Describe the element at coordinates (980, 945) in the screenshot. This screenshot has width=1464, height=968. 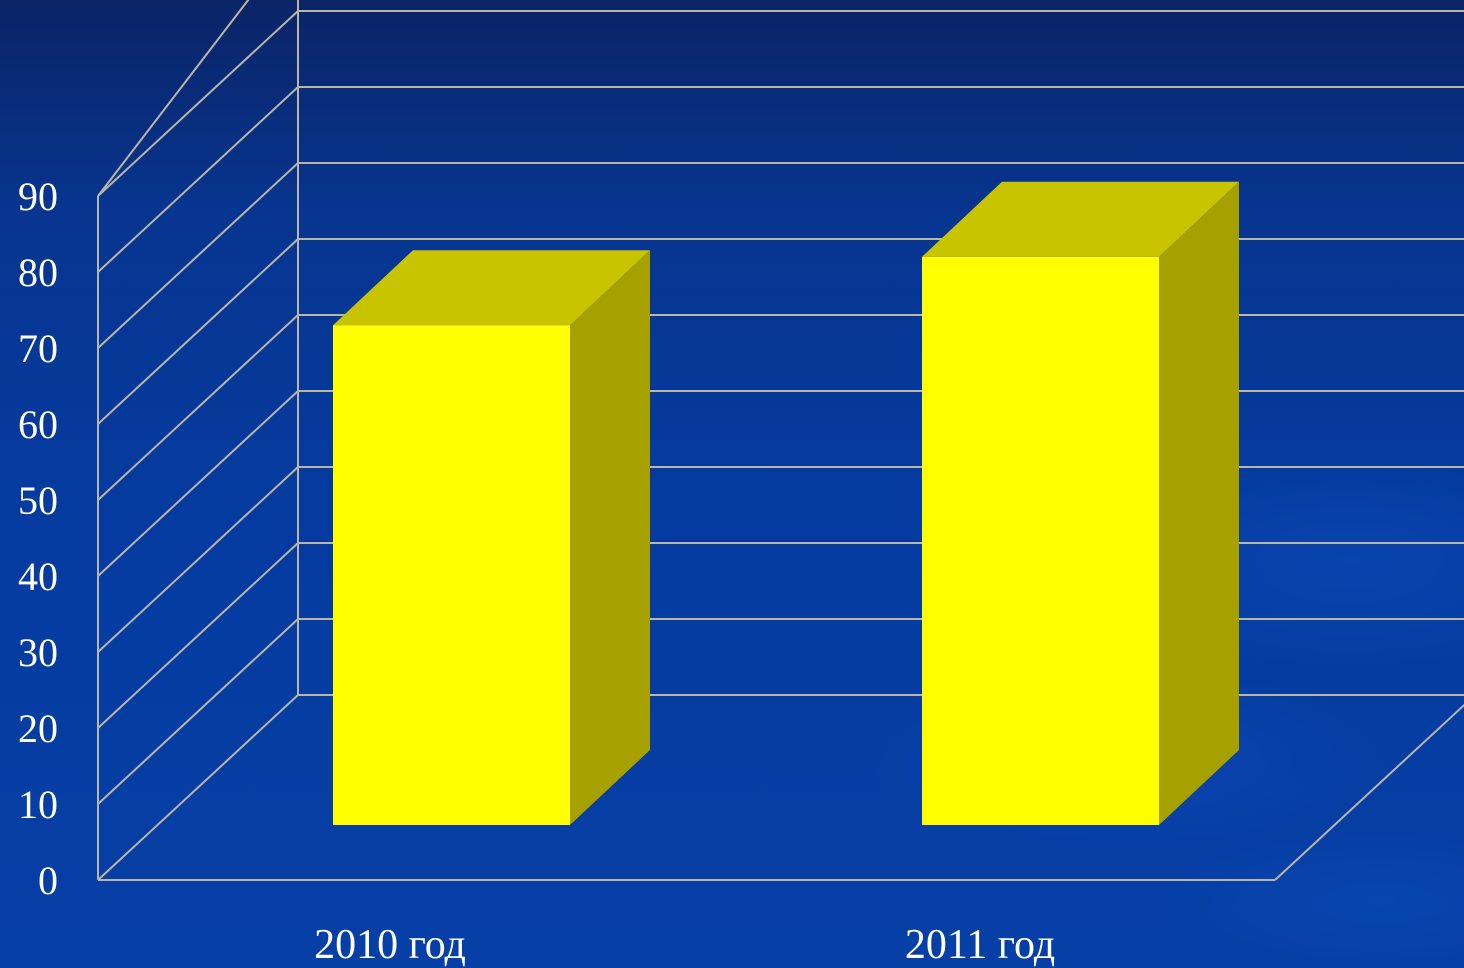
I see `x-category-label: 2011 год` at that location.